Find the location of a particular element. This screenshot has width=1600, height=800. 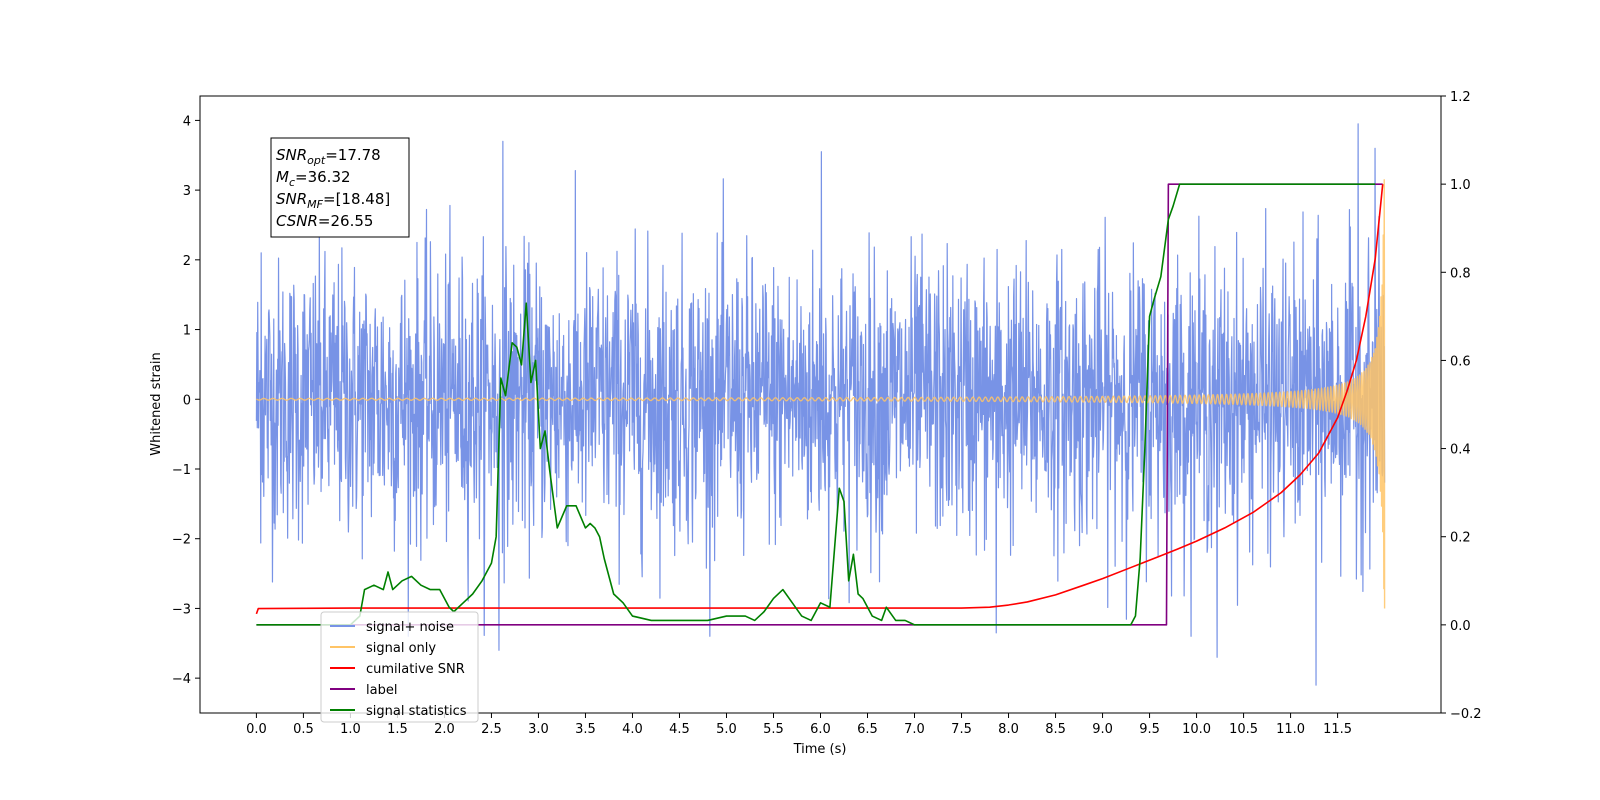

y-tick-label-left: 1 is located at coordinates (187, 331).